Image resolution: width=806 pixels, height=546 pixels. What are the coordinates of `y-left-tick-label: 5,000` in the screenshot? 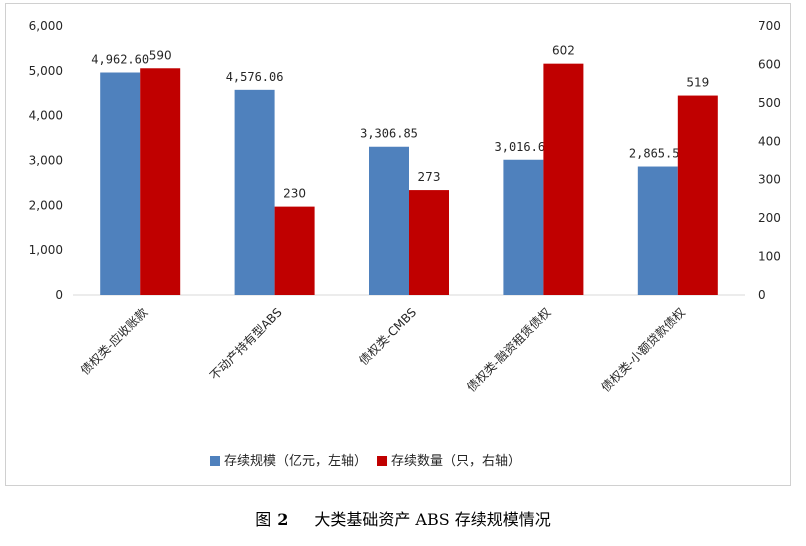 It's located at (46, 71).